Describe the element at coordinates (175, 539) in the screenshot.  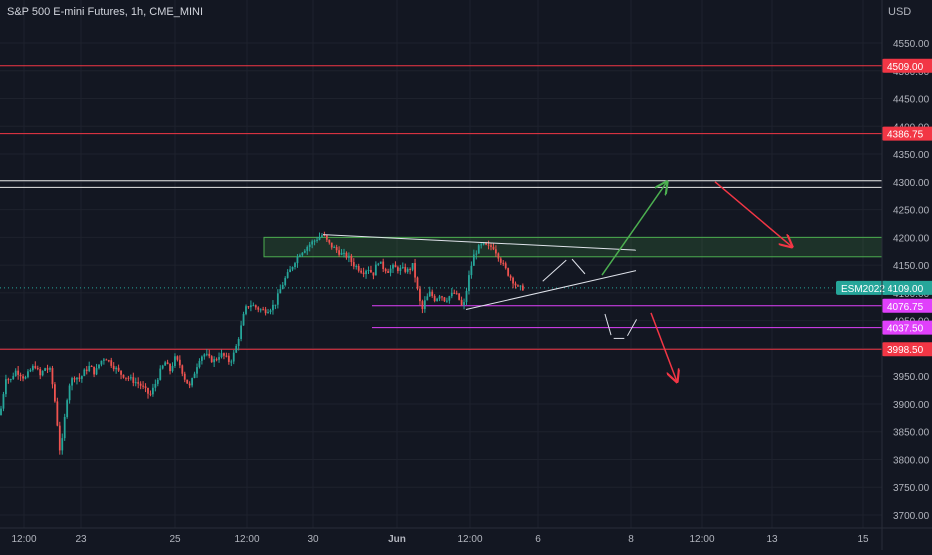
I see `time-tick-label: 25` at that location.